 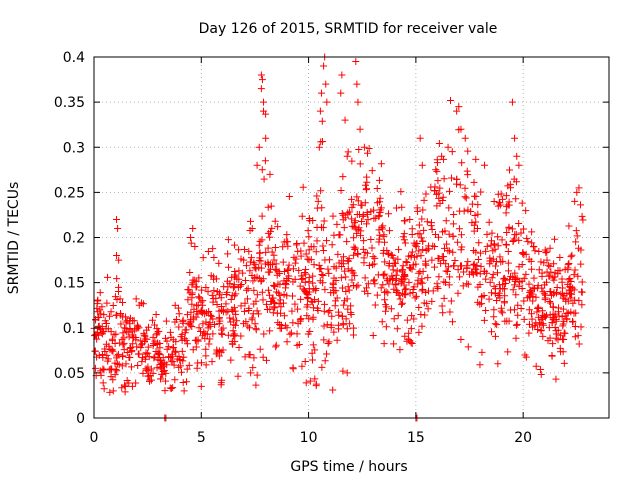 I want to click on y-tick-label: 0.05, so click(x=69, y=374).